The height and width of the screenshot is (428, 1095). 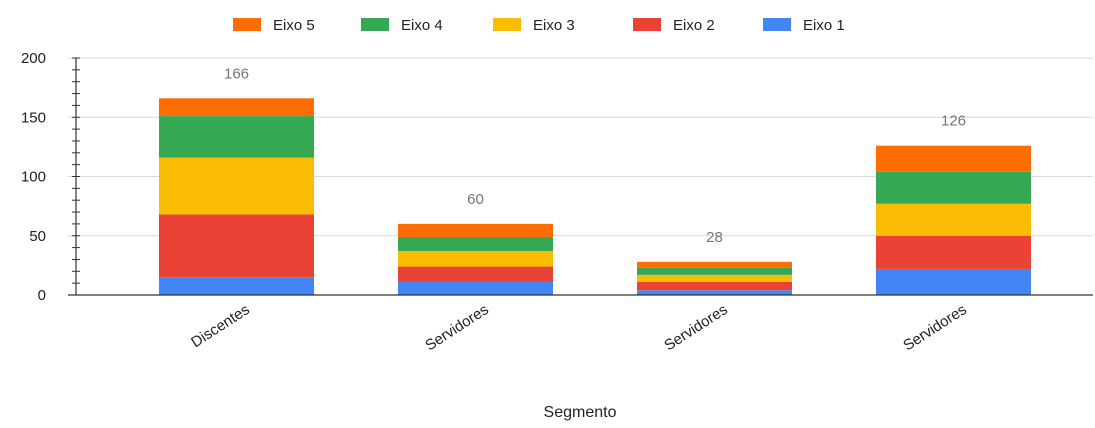 What do you see at coordinates (475, 199) in the screenshot?
I see `total-label: 60` at bounding box center [475, 199].